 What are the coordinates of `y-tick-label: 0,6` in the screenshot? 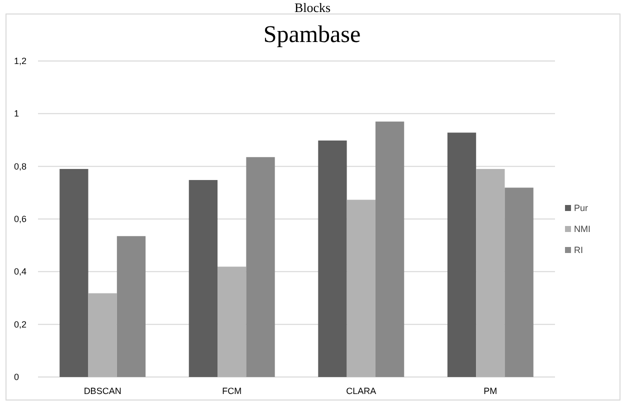 It's located at (20, 219).